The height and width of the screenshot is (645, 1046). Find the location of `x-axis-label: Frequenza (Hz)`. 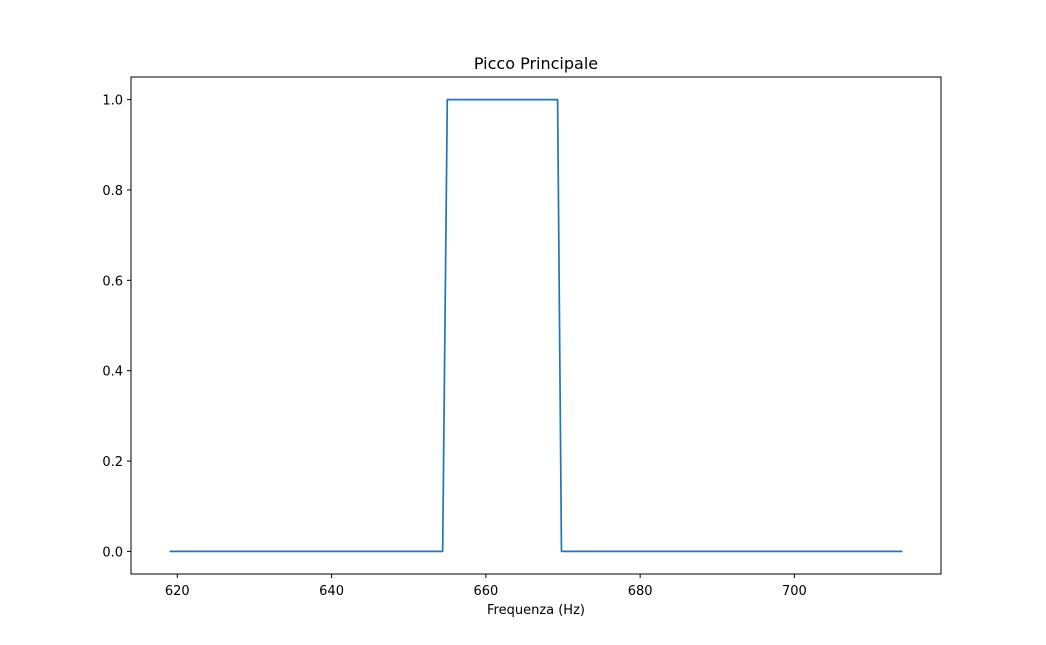

x-axis-label: Frequenza (Hz) is located at coordinates (536, 610).